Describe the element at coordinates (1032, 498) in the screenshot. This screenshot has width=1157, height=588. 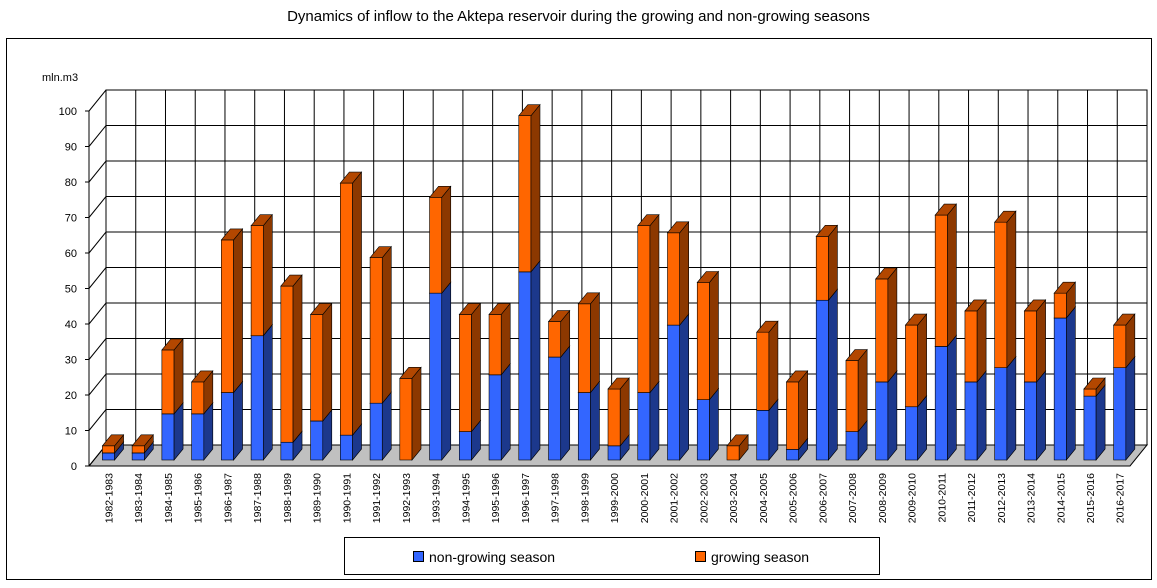
I see `x-tick-label: 2013-2014` at that location.